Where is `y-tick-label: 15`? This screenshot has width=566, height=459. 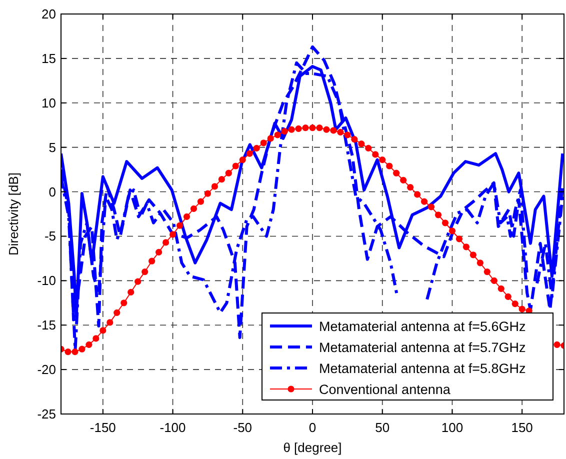
y-tick-label: 15 is located at coordinates (49, 58).